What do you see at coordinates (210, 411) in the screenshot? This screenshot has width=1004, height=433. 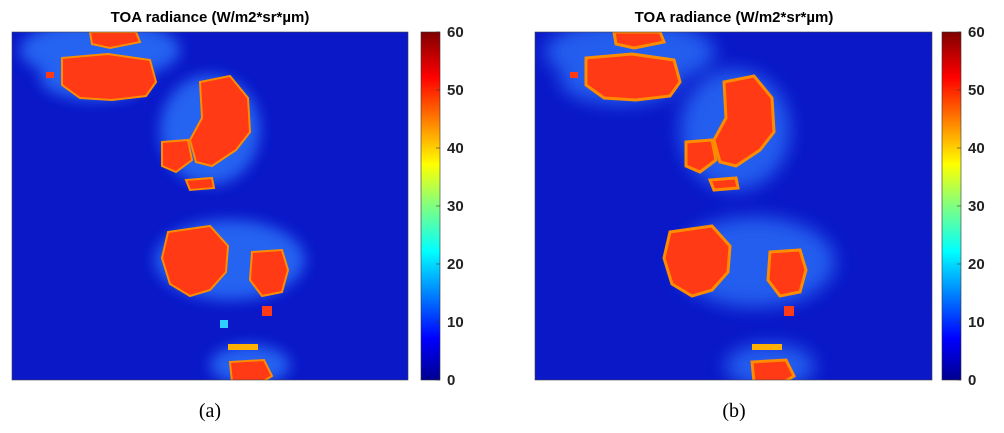 I see `panel-a-label: (a)` at bounding box center [210, 411].